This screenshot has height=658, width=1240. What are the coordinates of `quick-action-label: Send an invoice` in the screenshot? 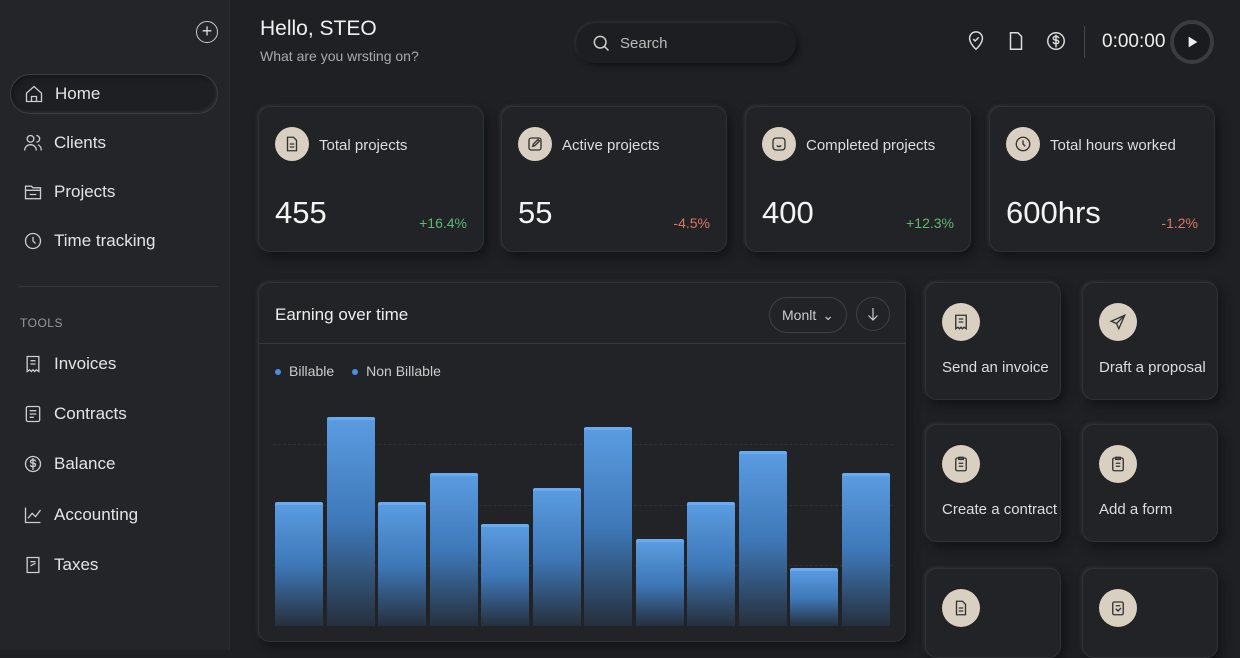 It's located at (995, 367).